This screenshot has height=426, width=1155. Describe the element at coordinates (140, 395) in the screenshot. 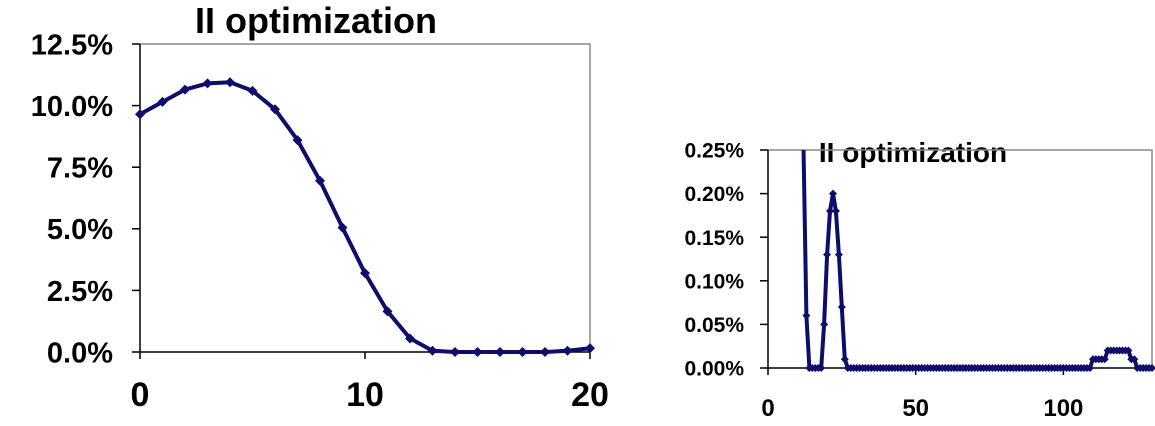

I see `left-x-tick-label: 0` at that location.